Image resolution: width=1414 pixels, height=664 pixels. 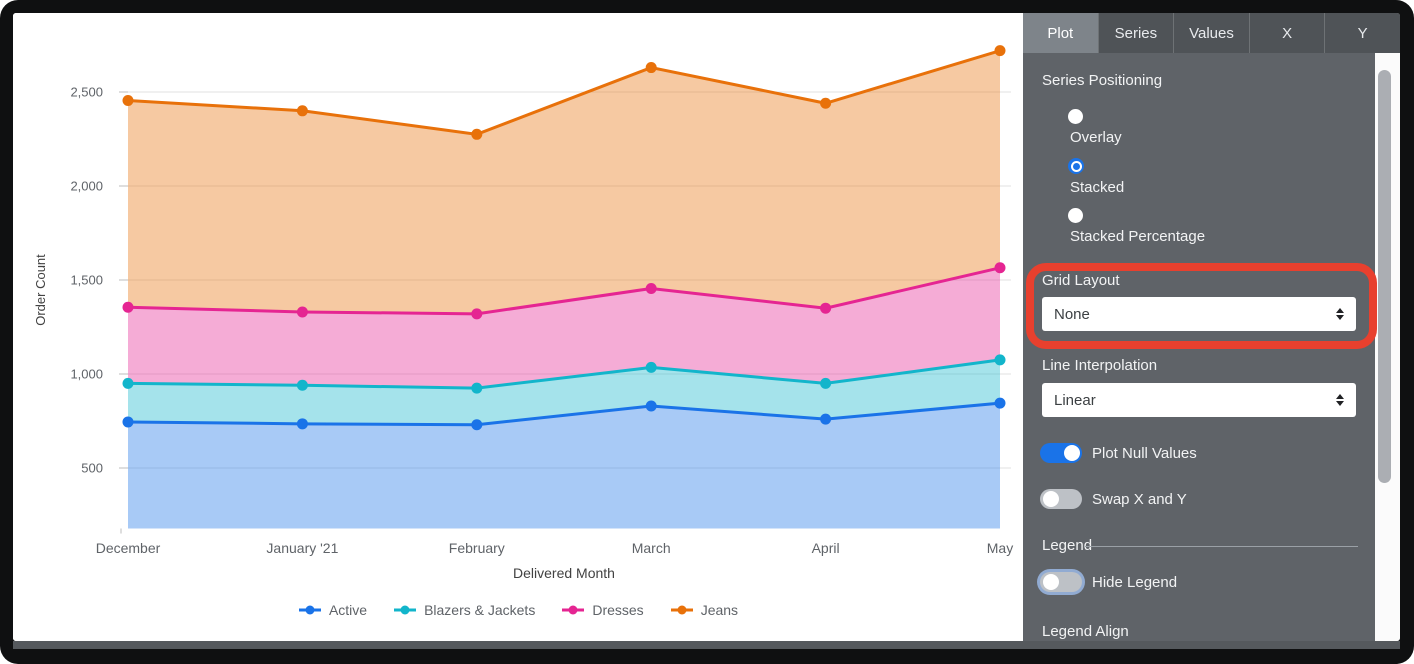 I want to click on legend-align-label: Legend Align, so click(x=1085, y=631).